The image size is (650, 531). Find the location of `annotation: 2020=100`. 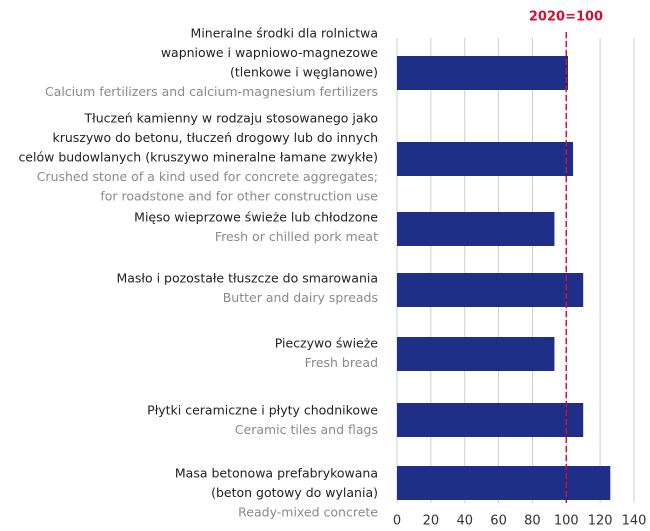

annotation: 2020=100 is located at coordinates (566, 17).